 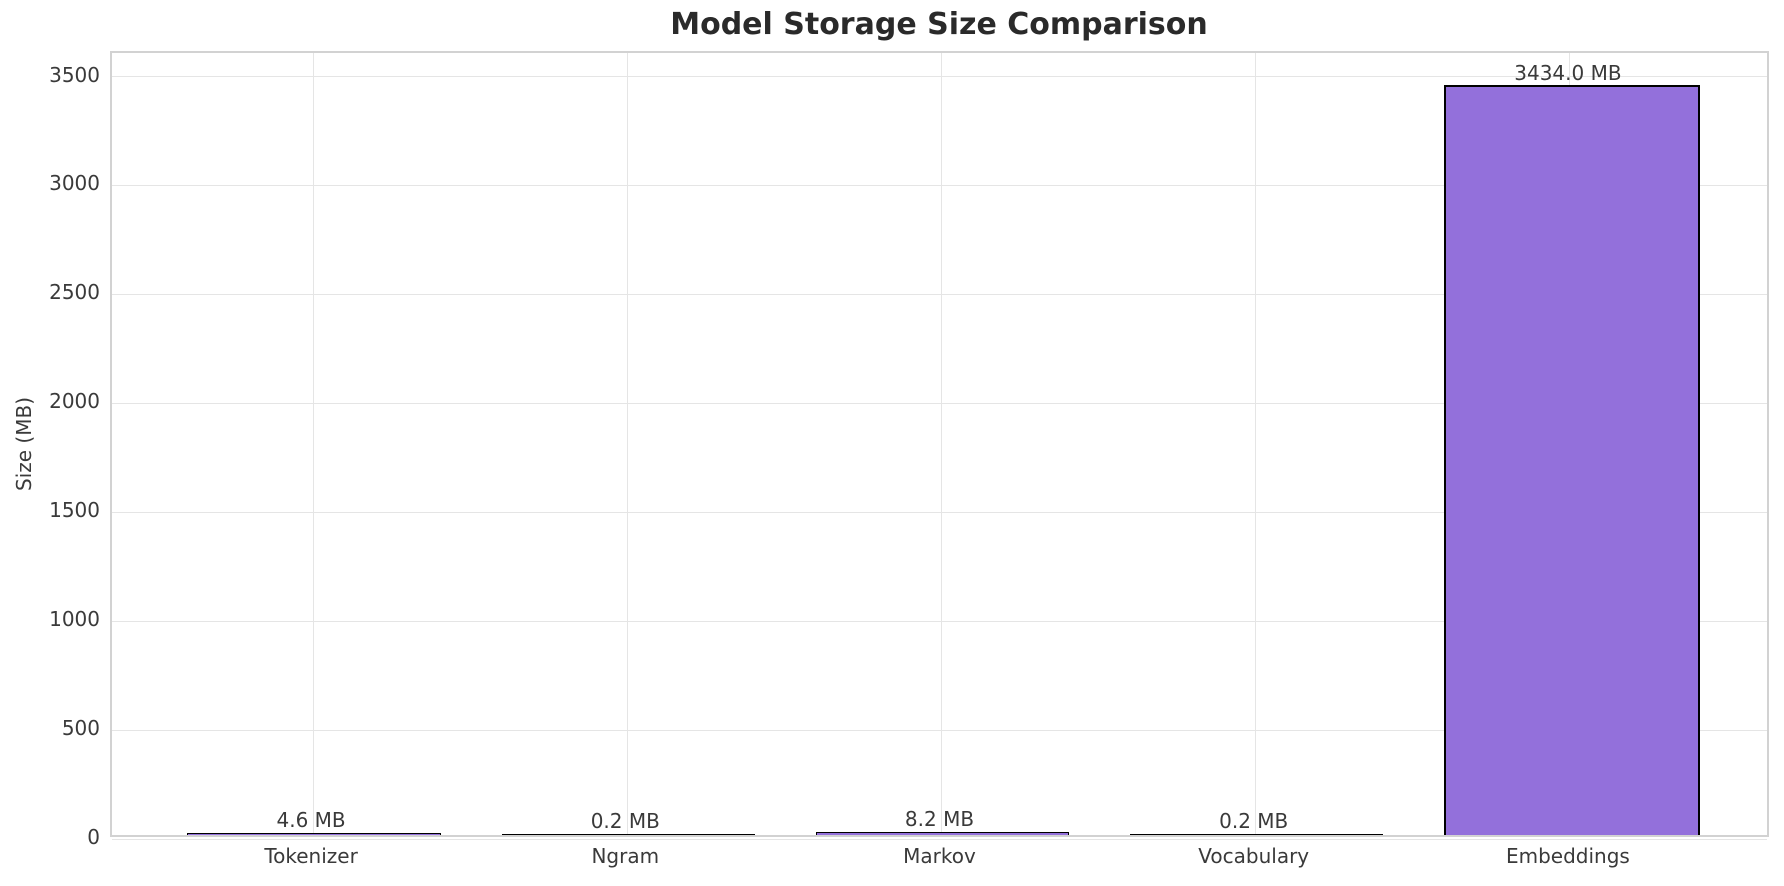 What do you see at coordinates (939, 819) in the screenshot?
I see `bar-value-label: 8.2 MB` at bounding box center [939, 819].